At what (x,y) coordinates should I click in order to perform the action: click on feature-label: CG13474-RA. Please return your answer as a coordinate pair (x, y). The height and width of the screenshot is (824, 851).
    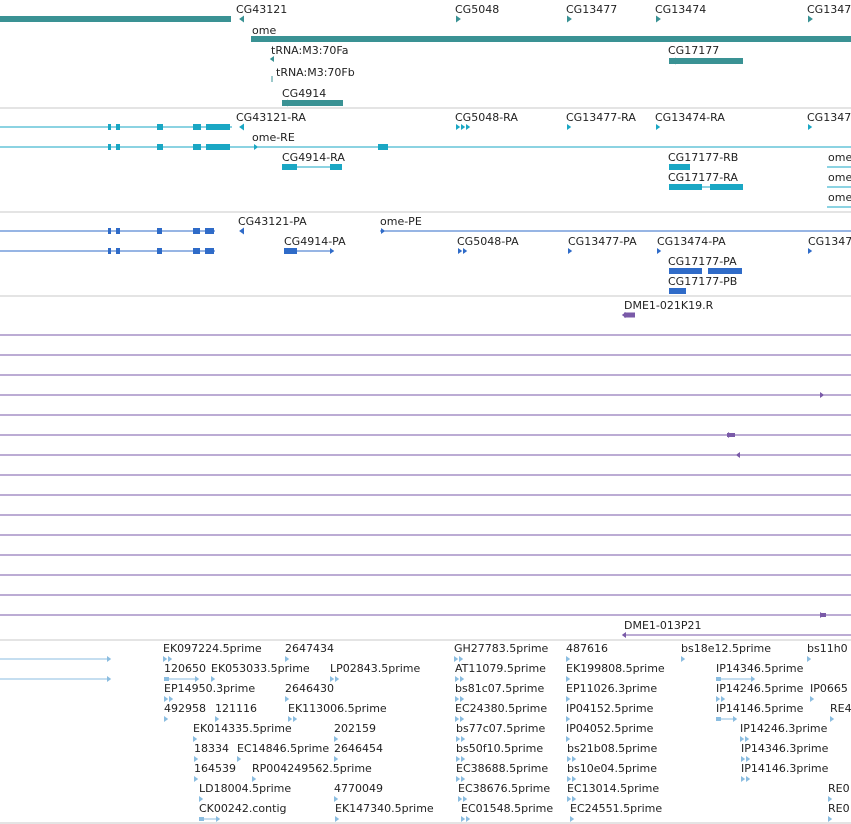
    Looking at the image, I should click on (690, 117).